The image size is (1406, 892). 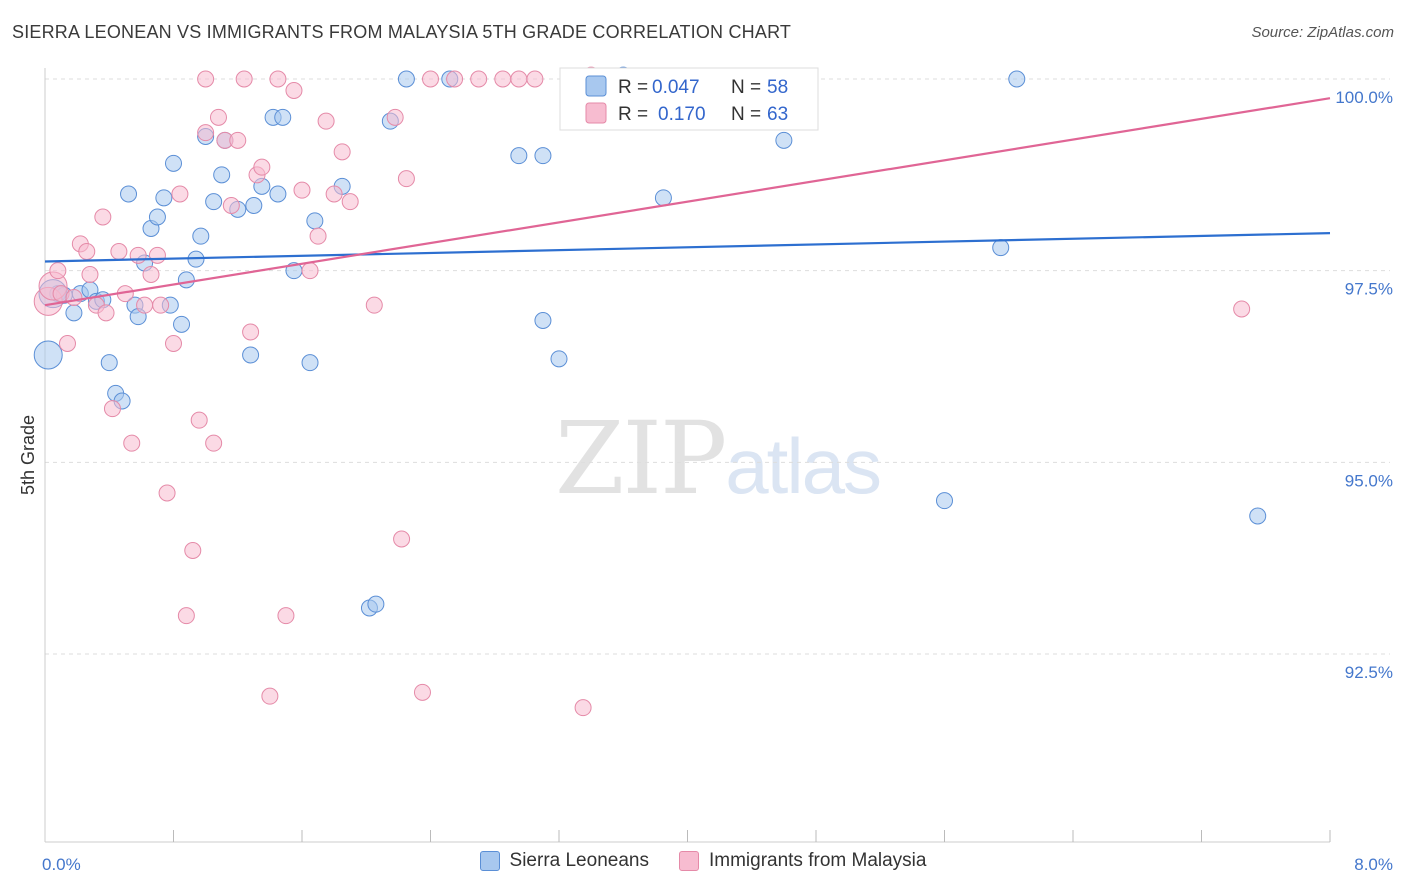 What do you see at coordinates (633, 87) in the screenshot?
I see `legend-r-label-blue: R =` at bounding box center [633, 87].